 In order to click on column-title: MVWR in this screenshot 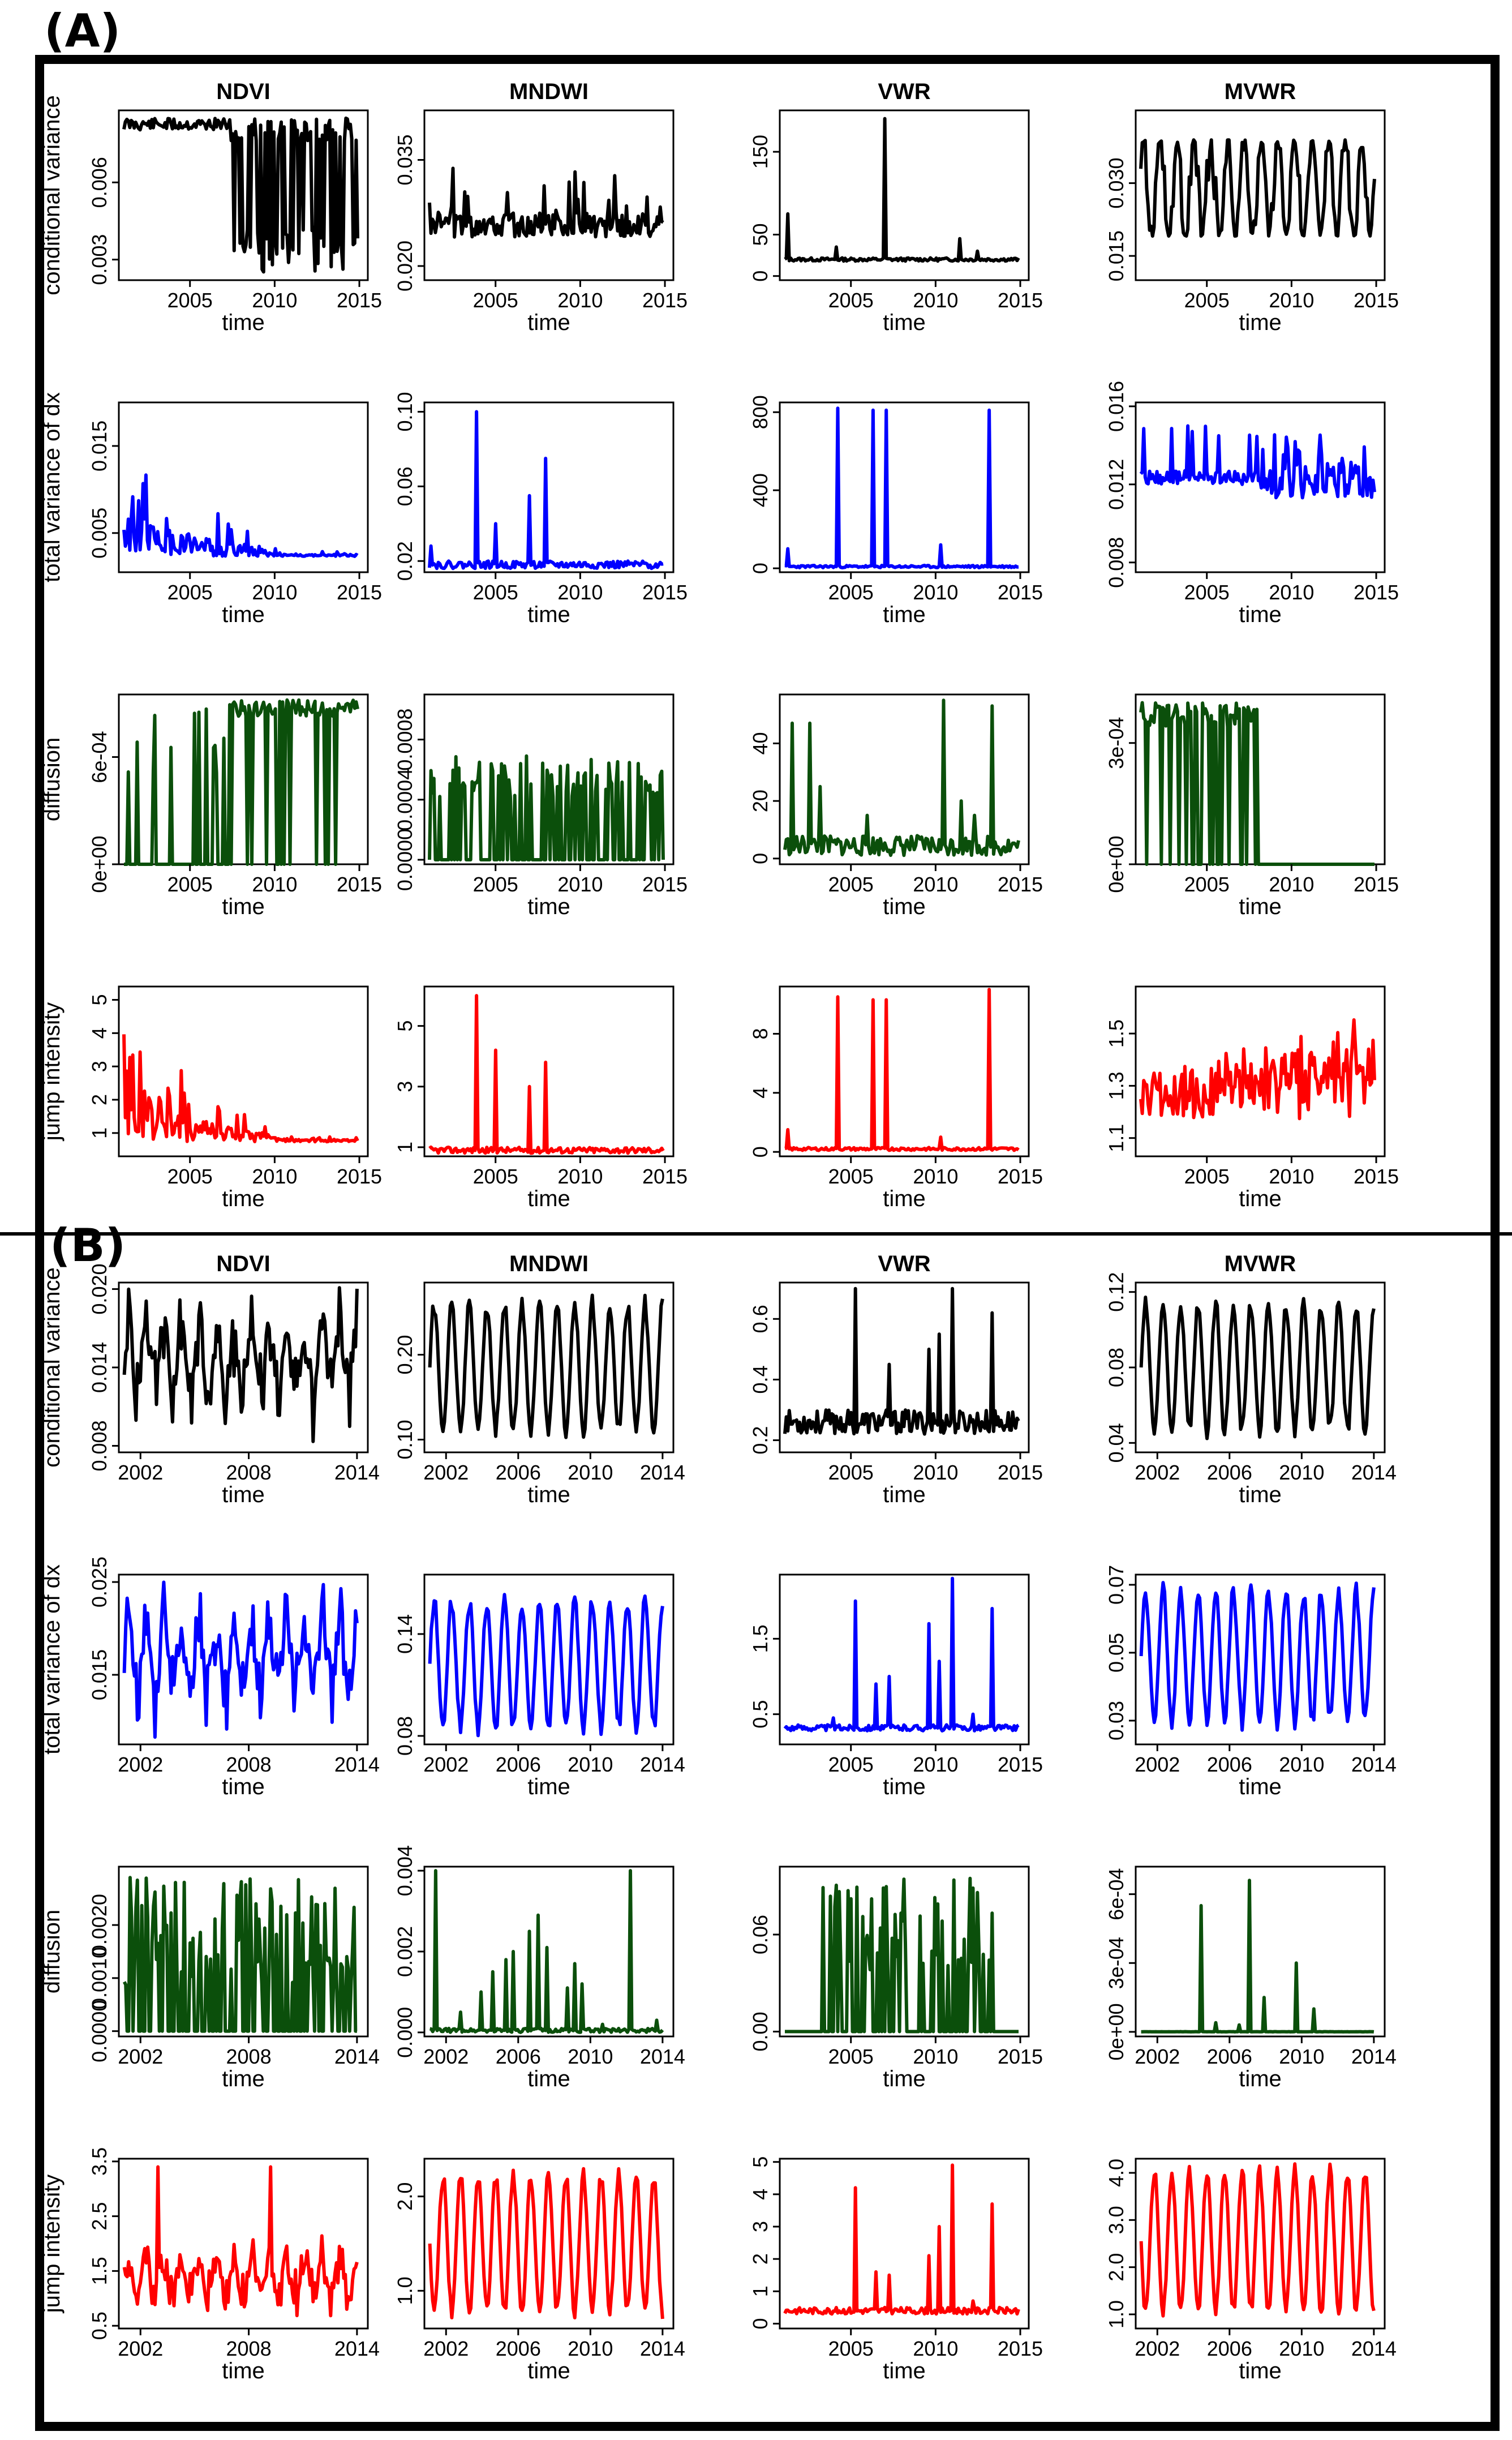, I will do `click(1260, 1263)`.